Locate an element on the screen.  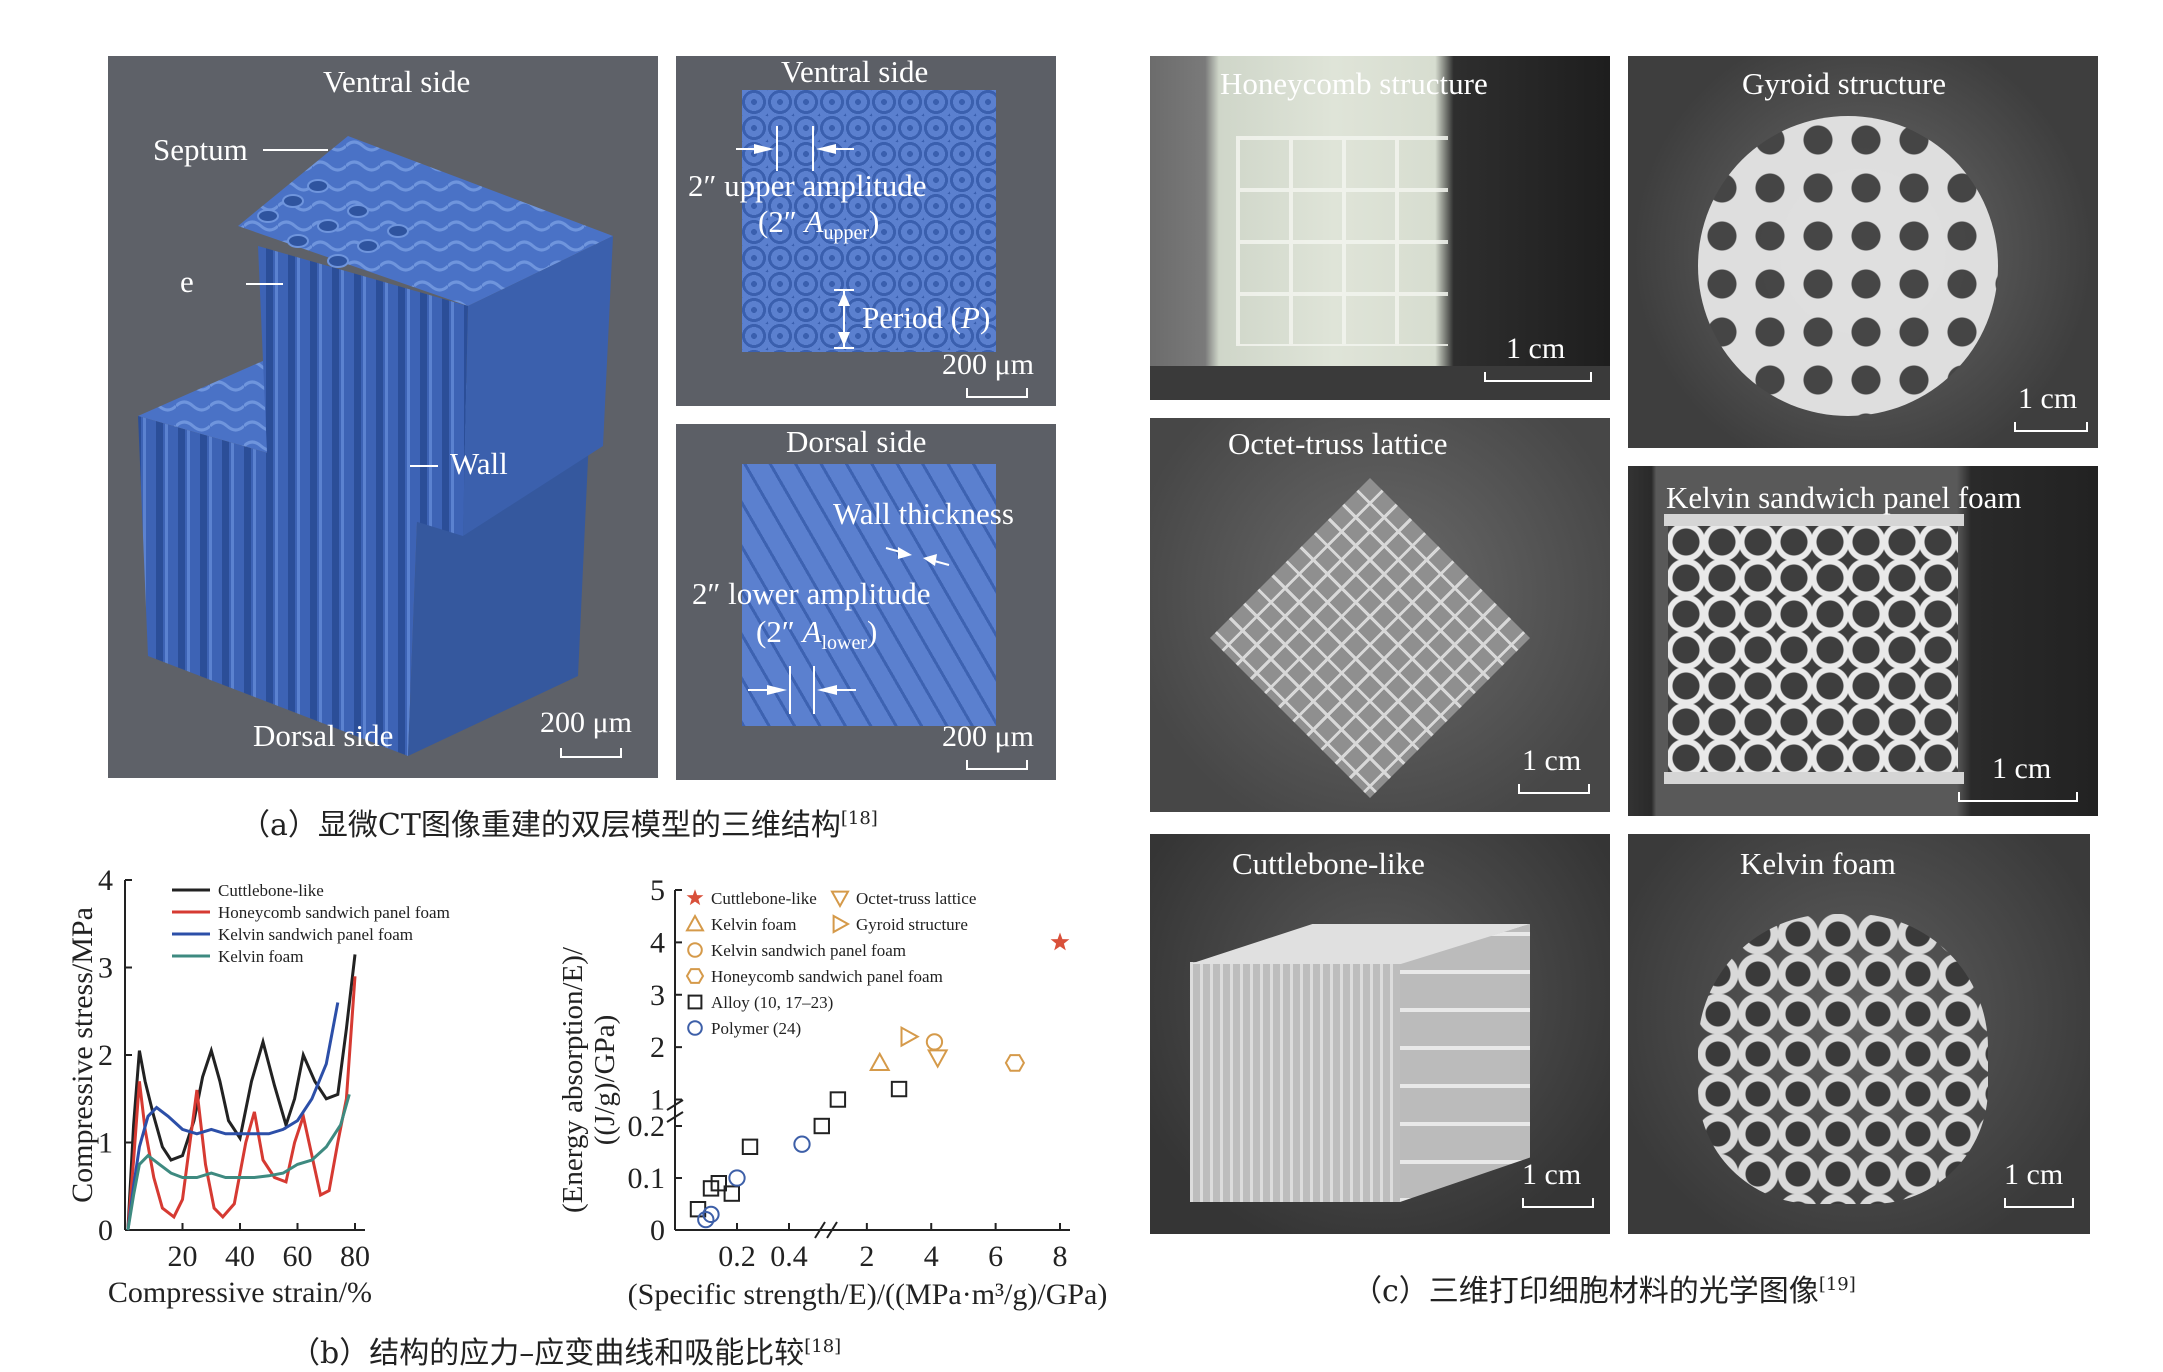
y-tick-label: 0.1 is located at coordinates (647, 1178).